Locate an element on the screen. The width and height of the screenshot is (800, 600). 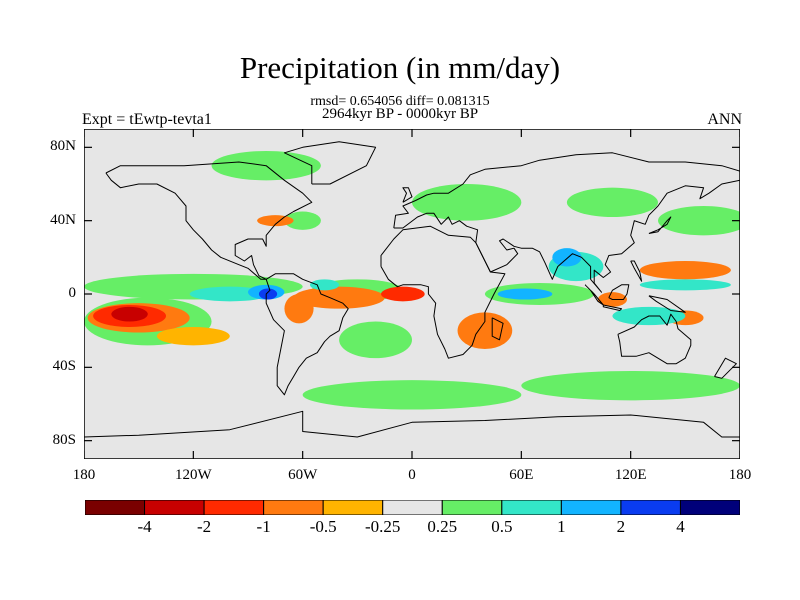
x-tick-label: 120W is located at coordinates (193, 475).